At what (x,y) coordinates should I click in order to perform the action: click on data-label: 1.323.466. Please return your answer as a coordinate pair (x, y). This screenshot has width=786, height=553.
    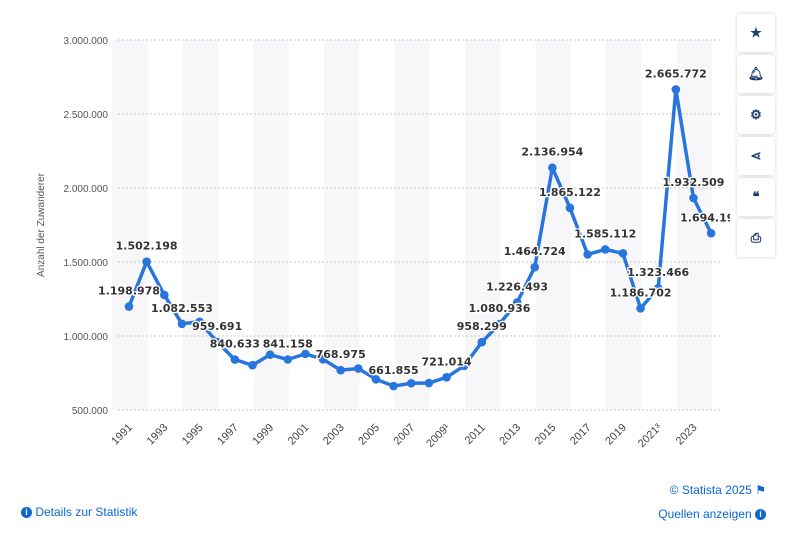
    Looking at the image, I should click on (658, 272).